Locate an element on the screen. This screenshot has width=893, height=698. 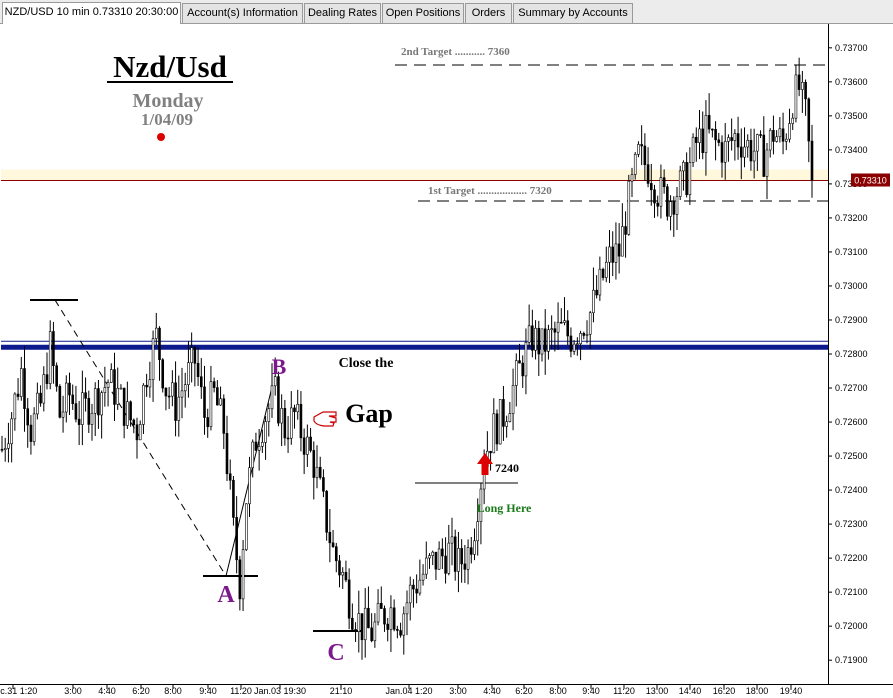
date-label: 1/04/09 is located at coordinates (167, 119).